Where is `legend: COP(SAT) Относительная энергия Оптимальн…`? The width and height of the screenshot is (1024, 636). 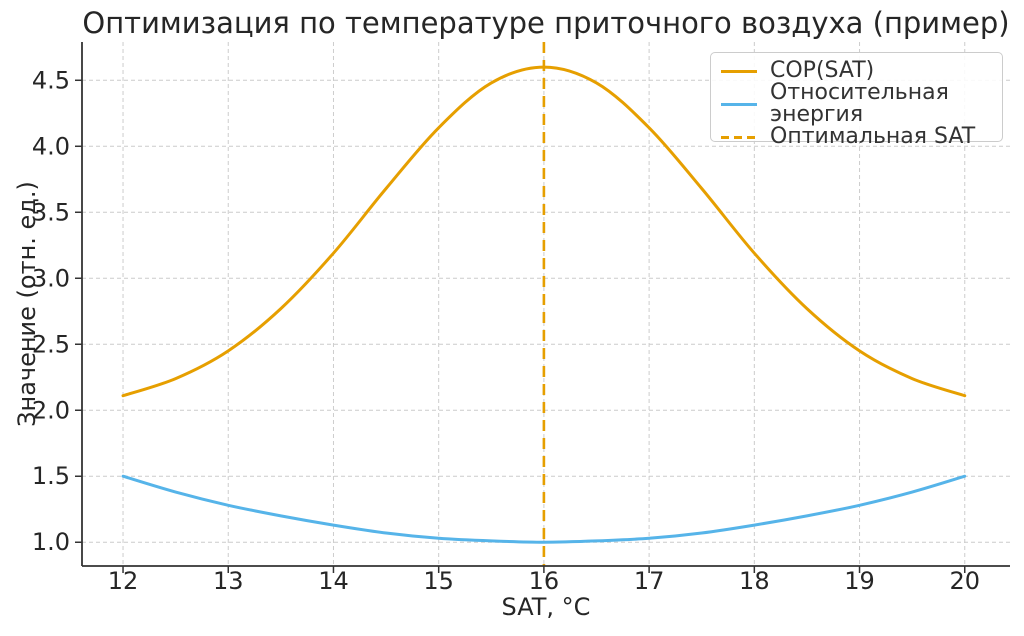 legend: COP(SAT) Относительная энергия Оптимальн… is located at coordinates (856, 100).